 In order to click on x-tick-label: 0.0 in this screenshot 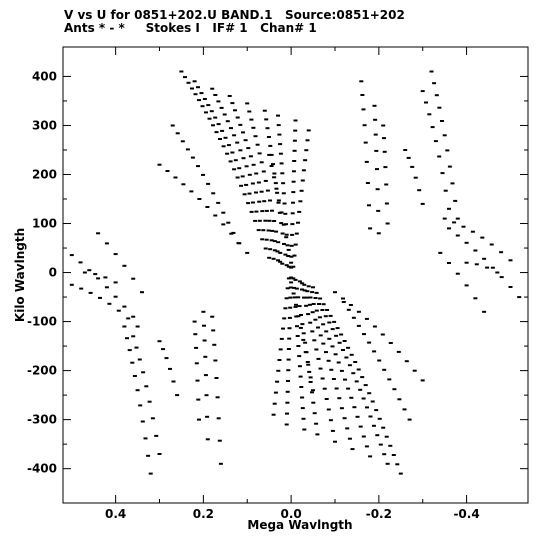, I will do `click(290, 514)`.